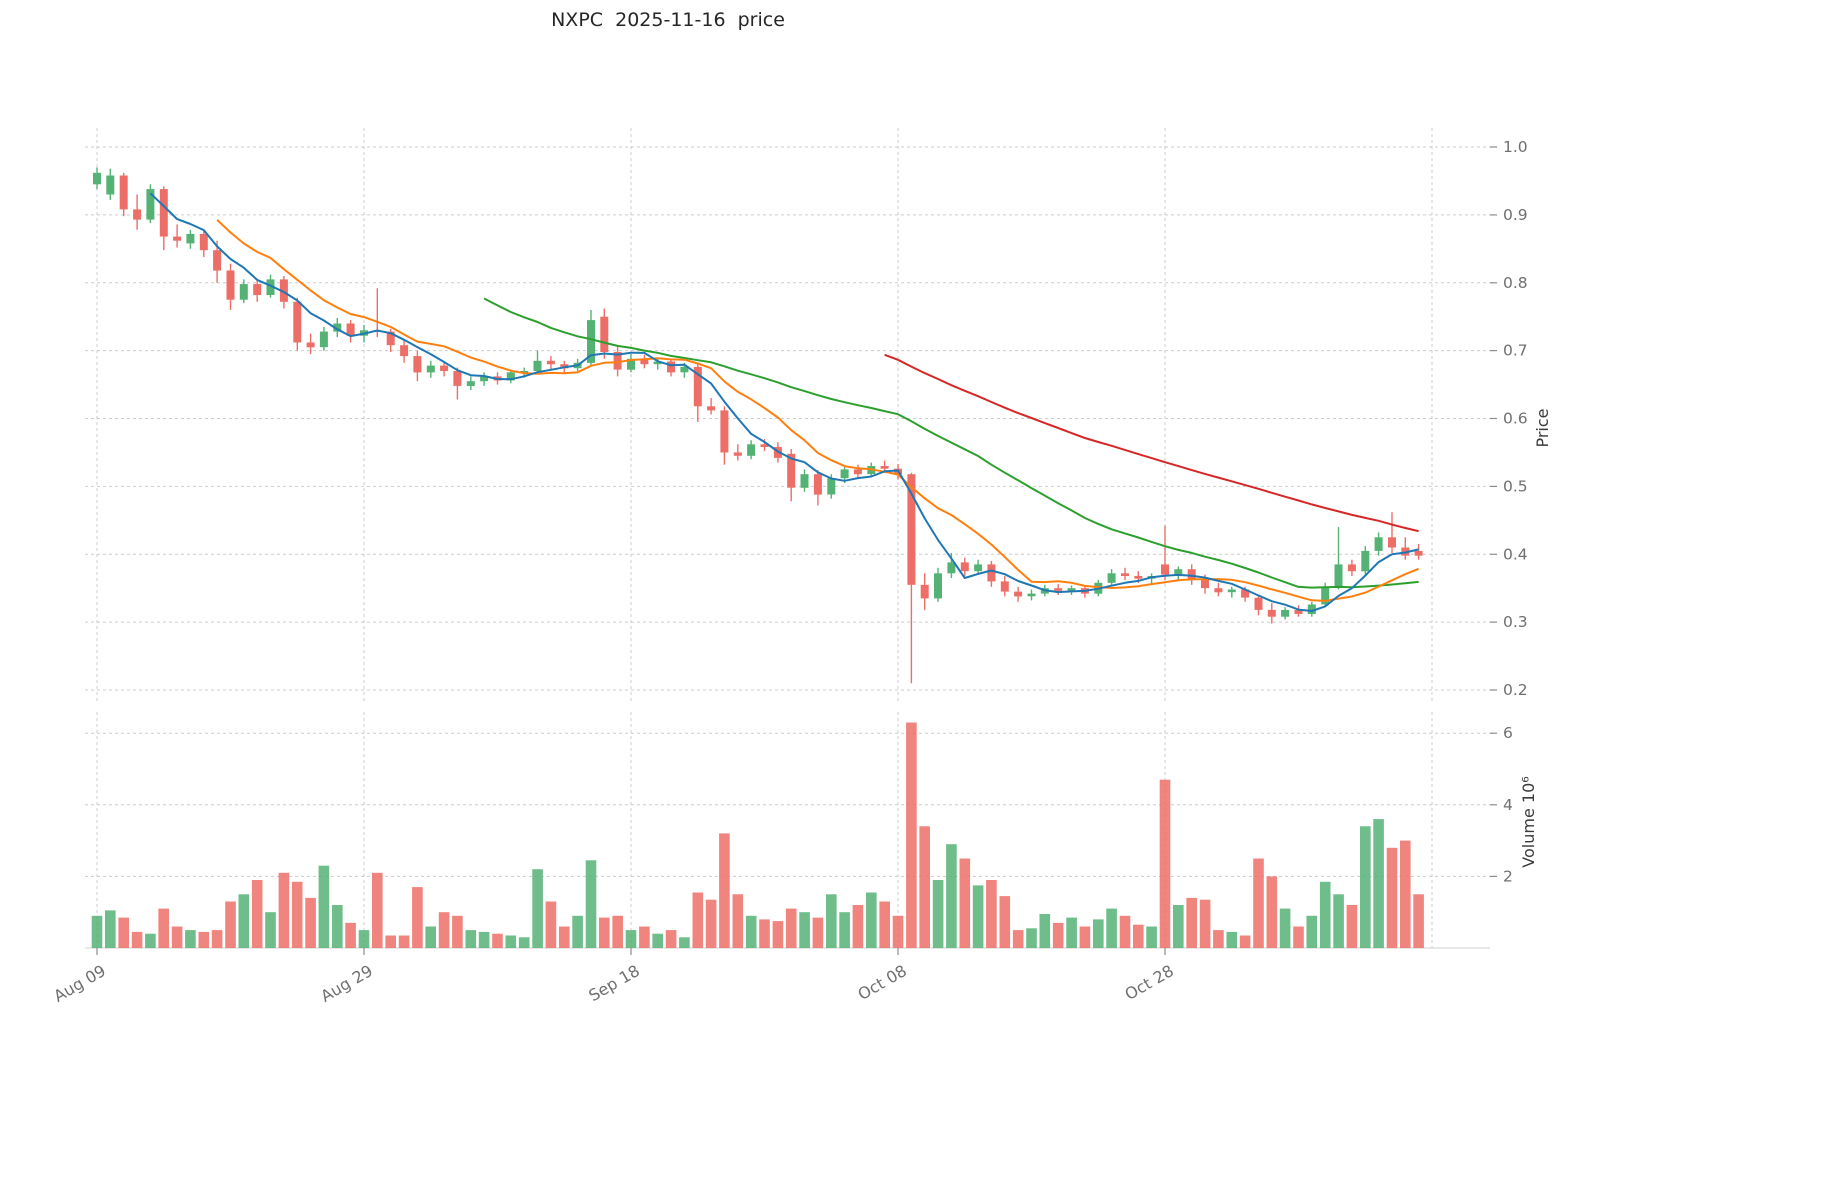  What do you see at coordinates (1508, 805) in the screenshot?
I see `volume-tick-label: 4` at bounding box center [1508, 805].